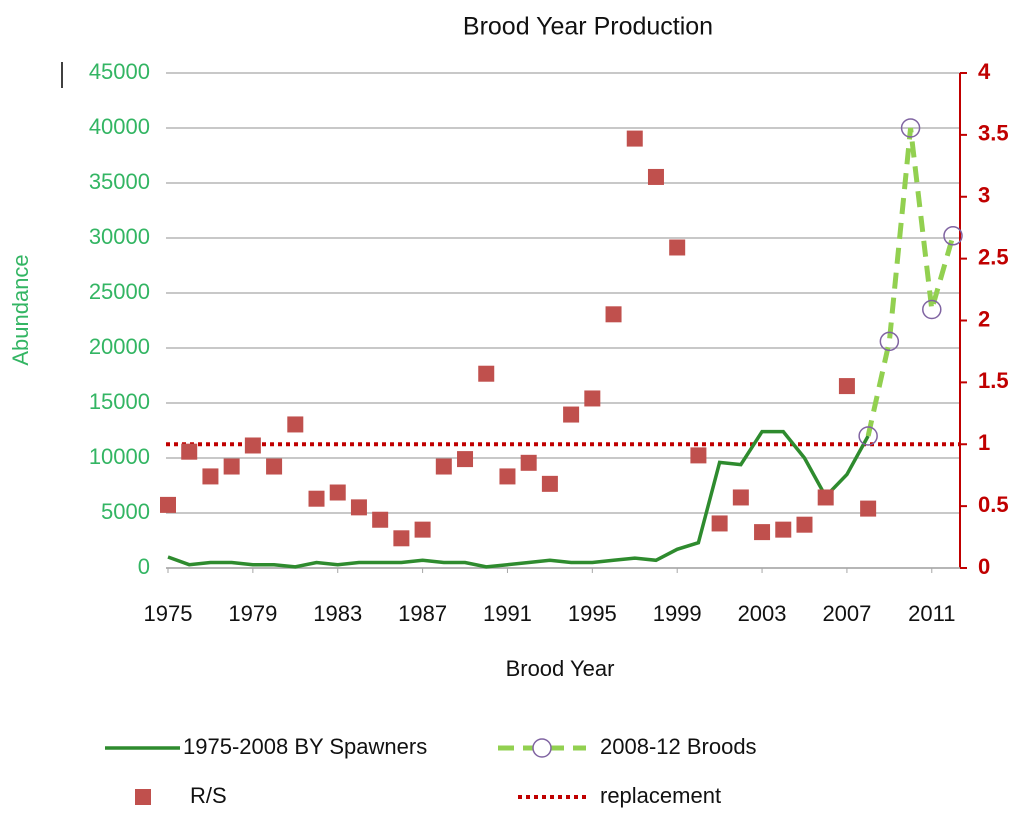  I want to click on y-tick-label: 25000, so click(119, 291).